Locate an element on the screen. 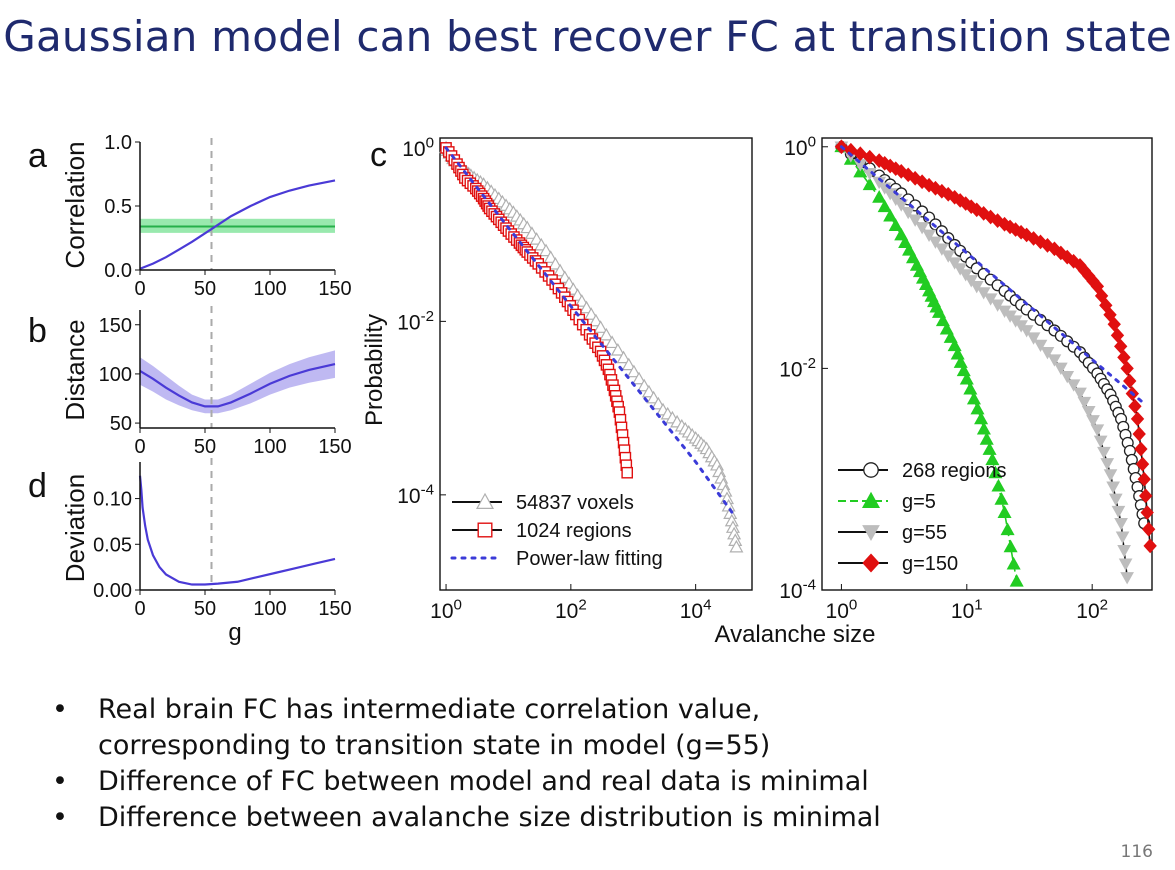  y-tick-label: 0.0 is located at coordinates (118, 271).